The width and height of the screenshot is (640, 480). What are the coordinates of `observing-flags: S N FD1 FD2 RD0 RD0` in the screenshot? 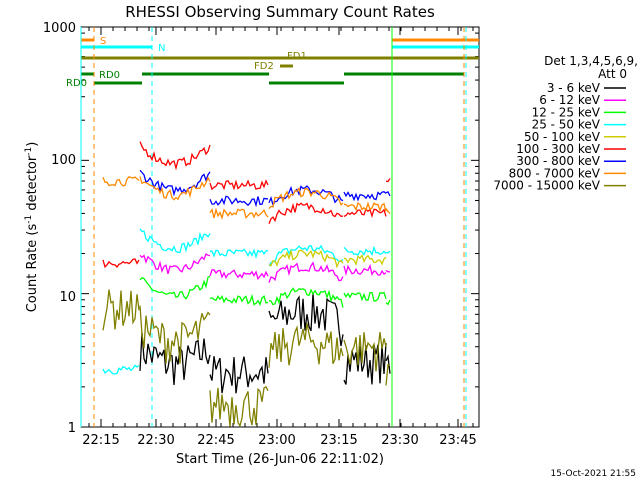 It's located at (272, 62).